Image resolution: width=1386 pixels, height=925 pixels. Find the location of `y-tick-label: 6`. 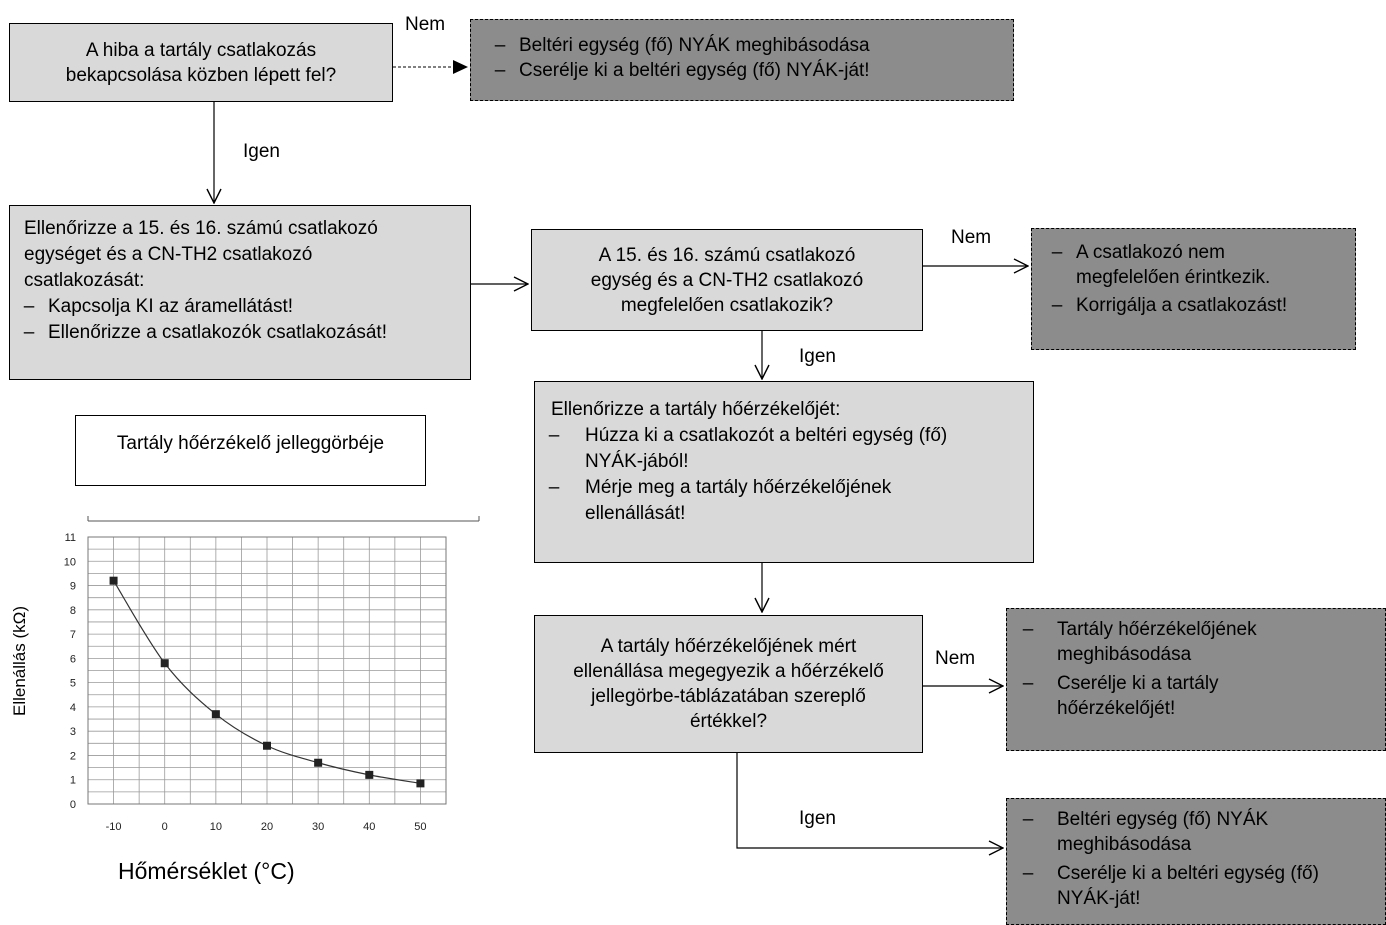

y-tick-label: 6 is located at coordinates (73, 659).